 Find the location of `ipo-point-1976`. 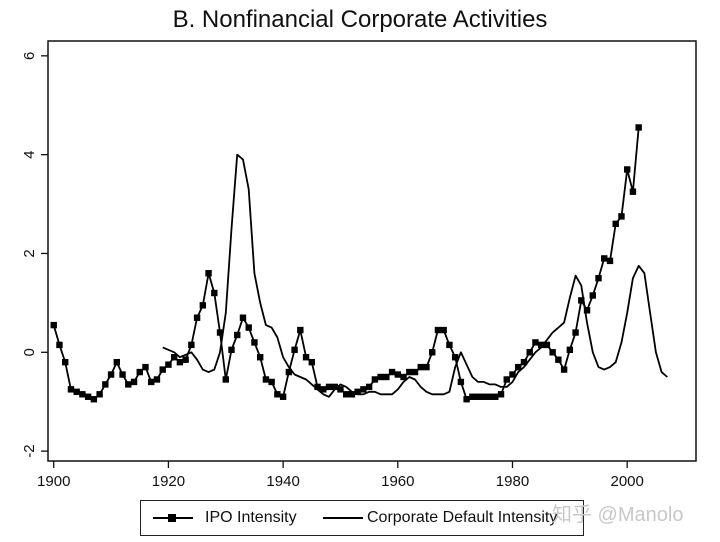

ipo-point-1976 is located at coordinates (489, 396).